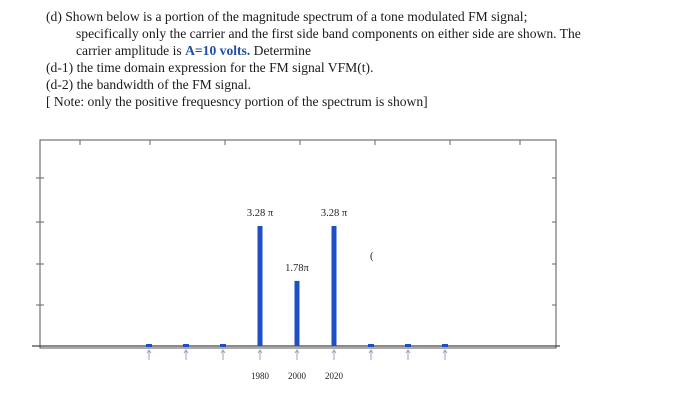  What do you see at coordinates (260, 376) in the screenshot?
I see `frequency-tick-label: 1980` at bounding box center [260, 376].